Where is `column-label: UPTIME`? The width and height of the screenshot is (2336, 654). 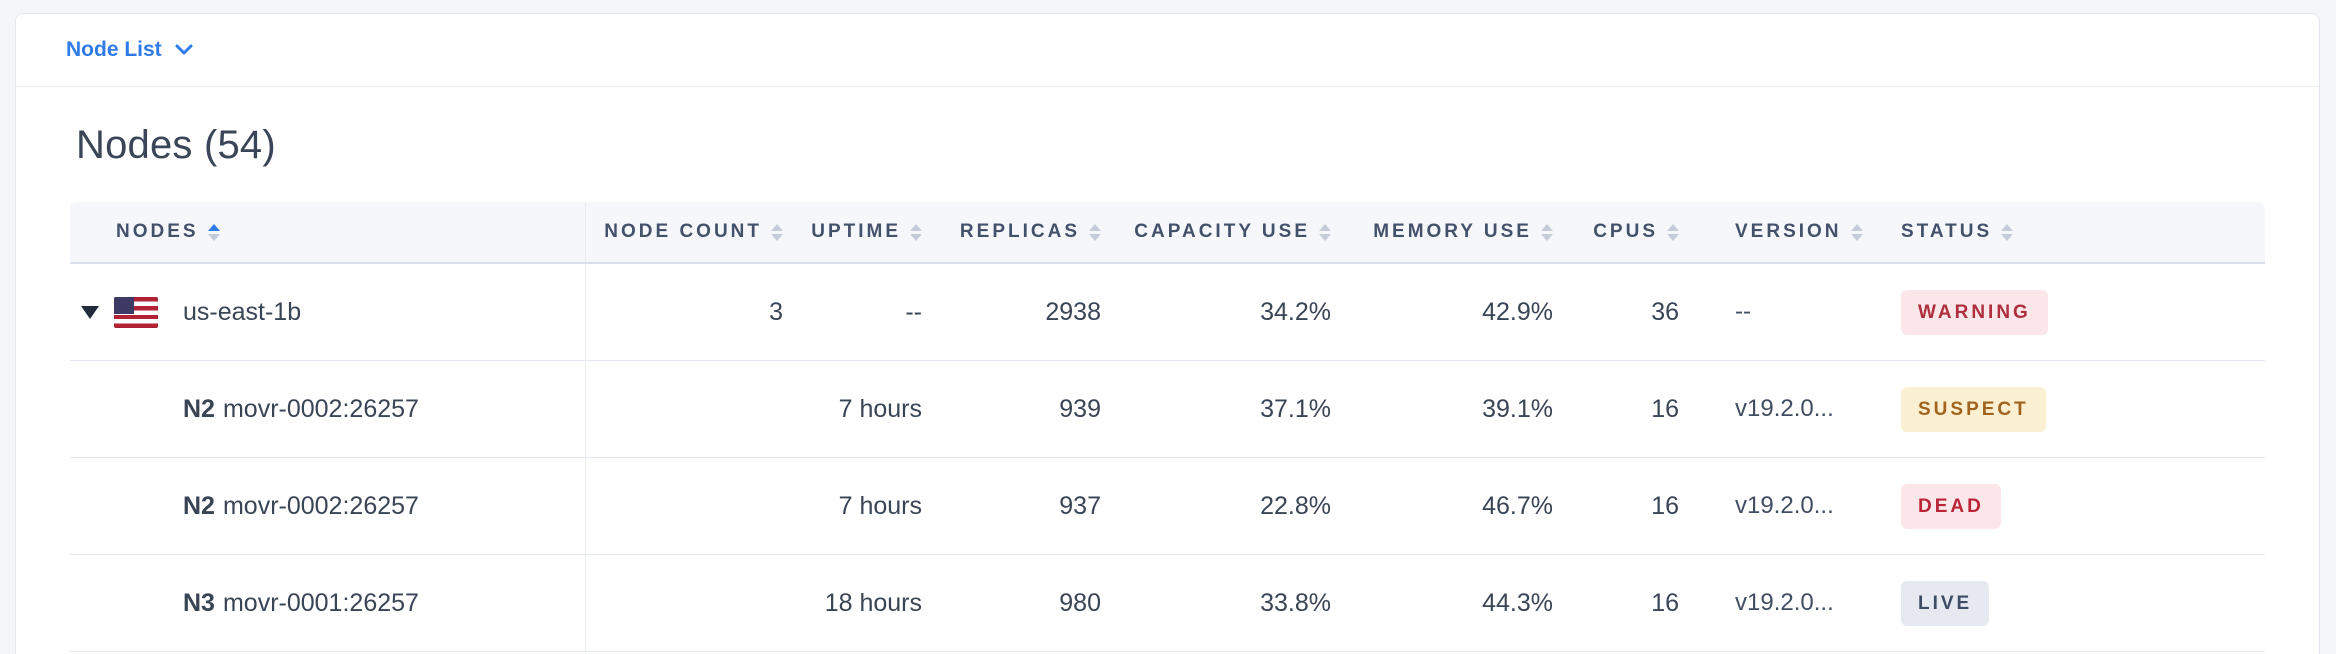 column-label: UPTIME is located at coordinates (856, 231).